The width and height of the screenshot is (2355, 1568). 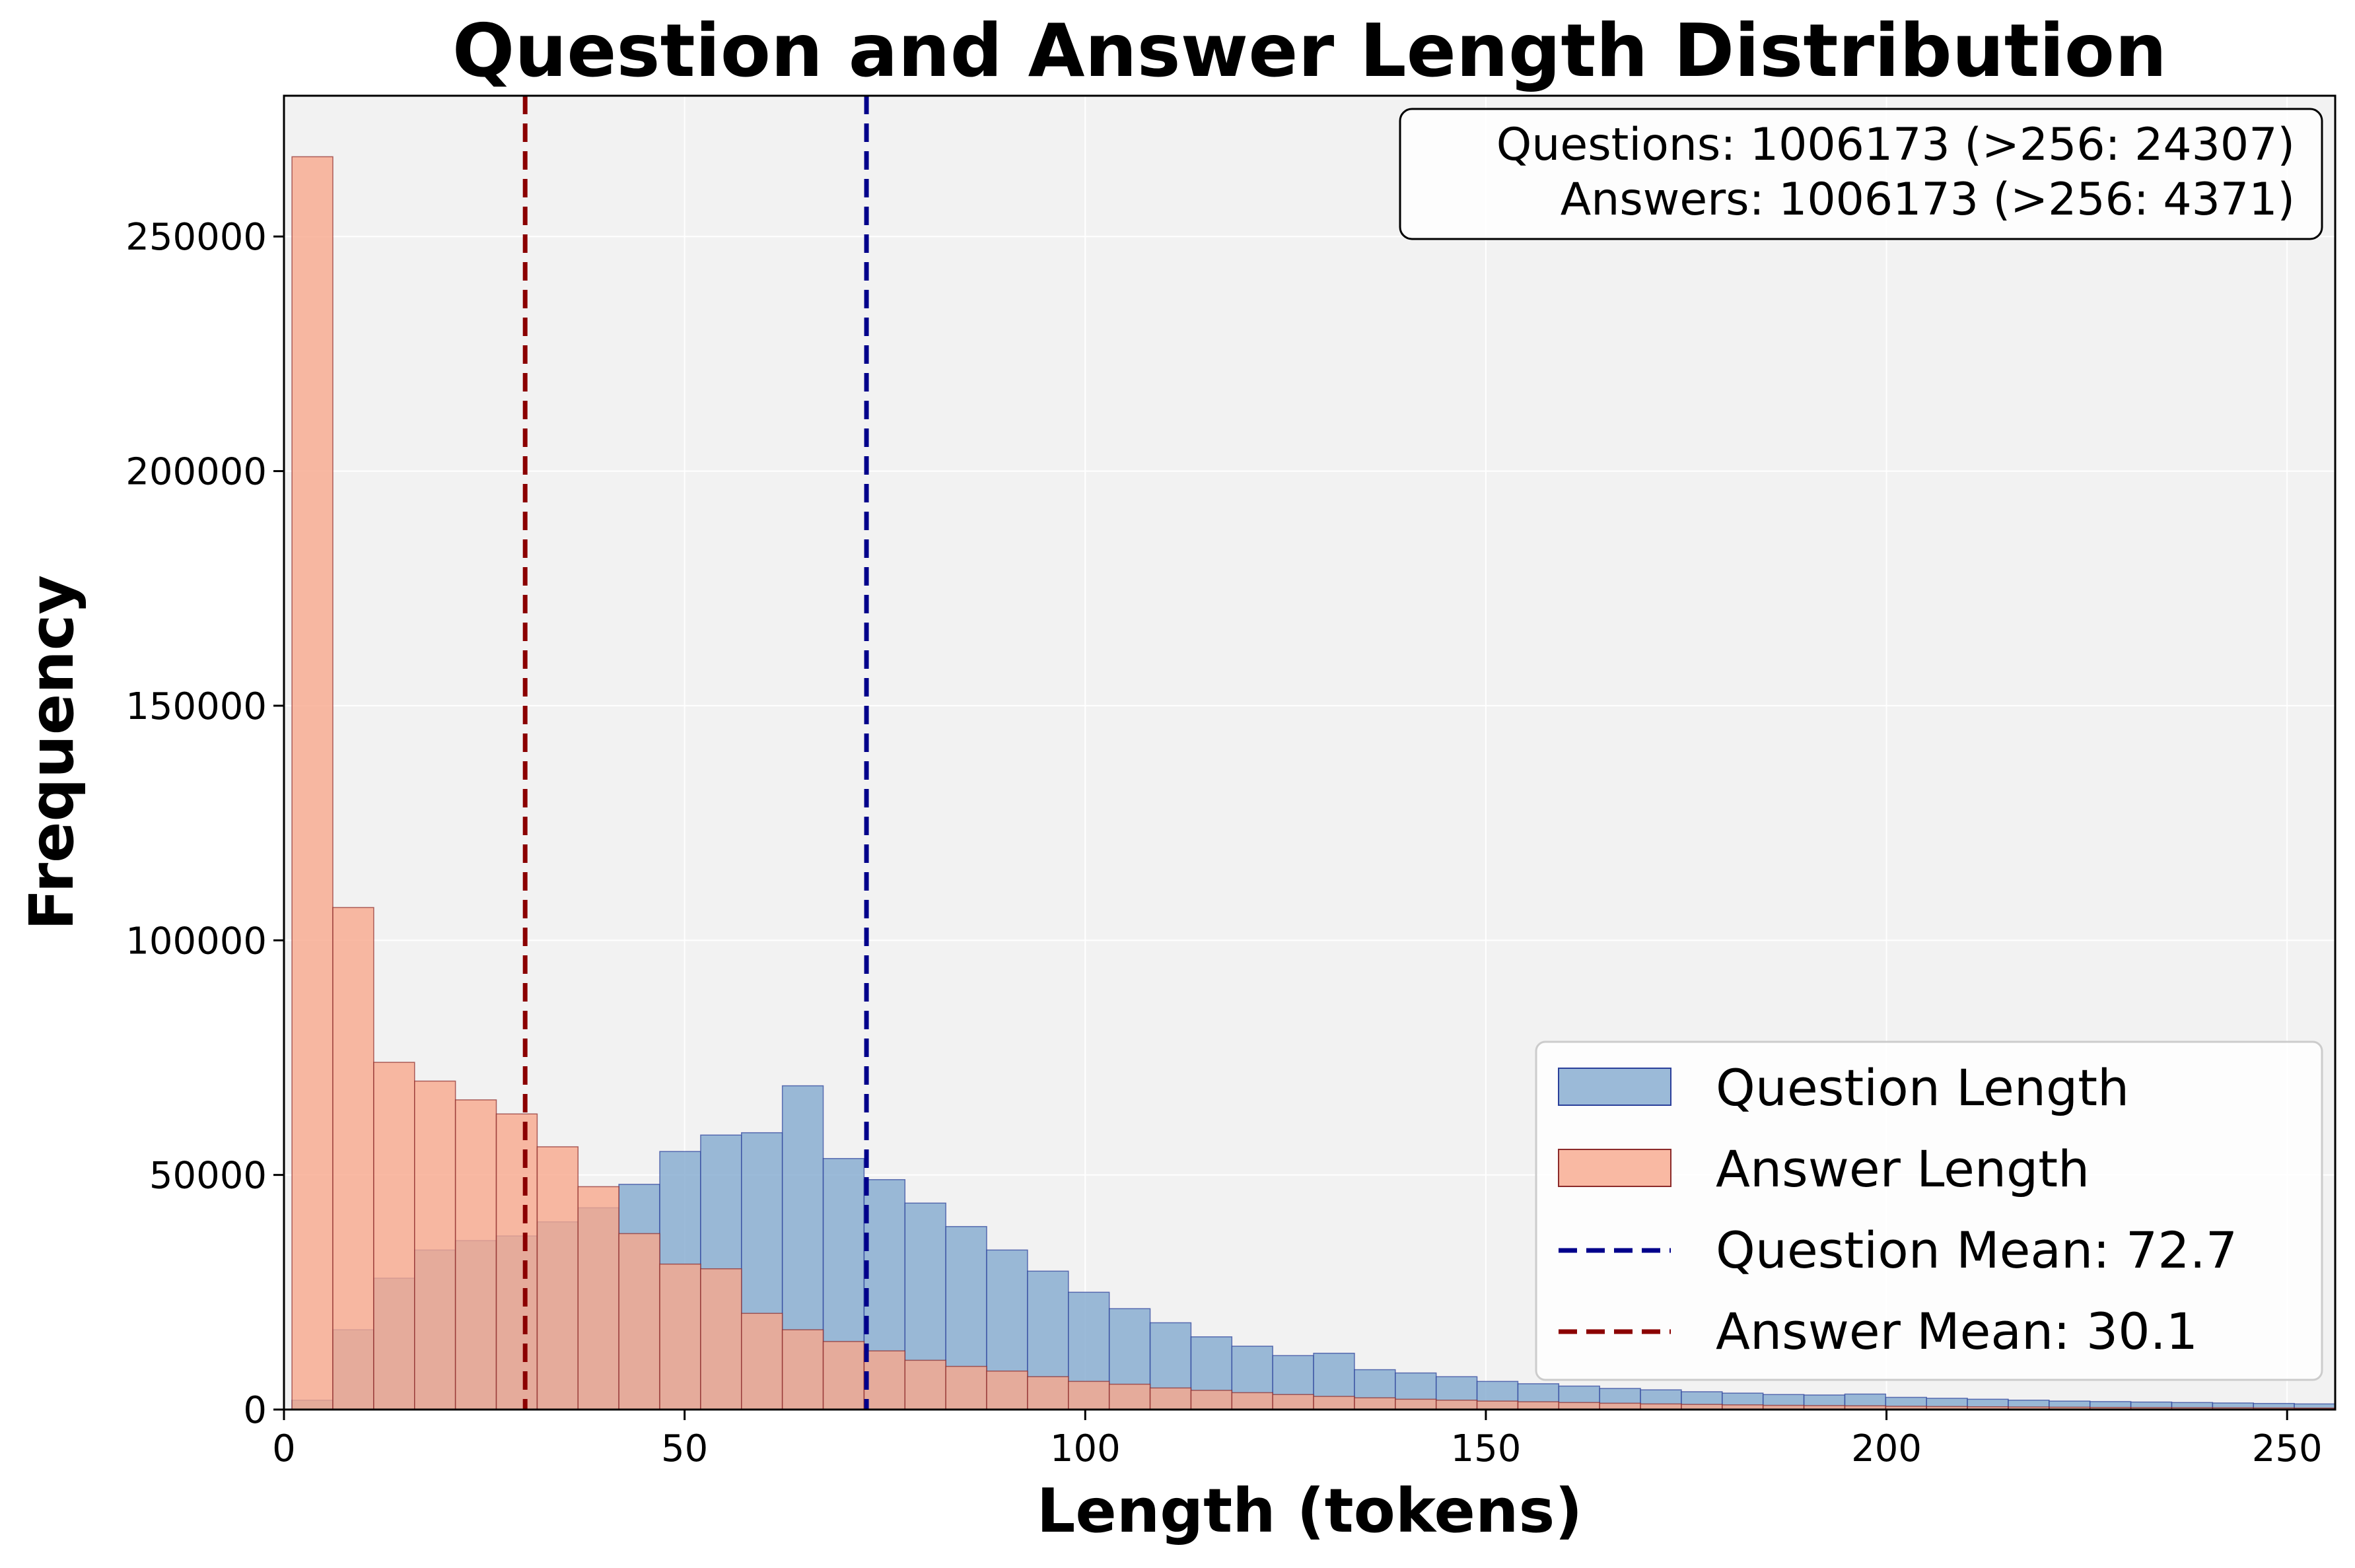 I want to click on y-tick-label: 150000, so click(x=196, y=706).